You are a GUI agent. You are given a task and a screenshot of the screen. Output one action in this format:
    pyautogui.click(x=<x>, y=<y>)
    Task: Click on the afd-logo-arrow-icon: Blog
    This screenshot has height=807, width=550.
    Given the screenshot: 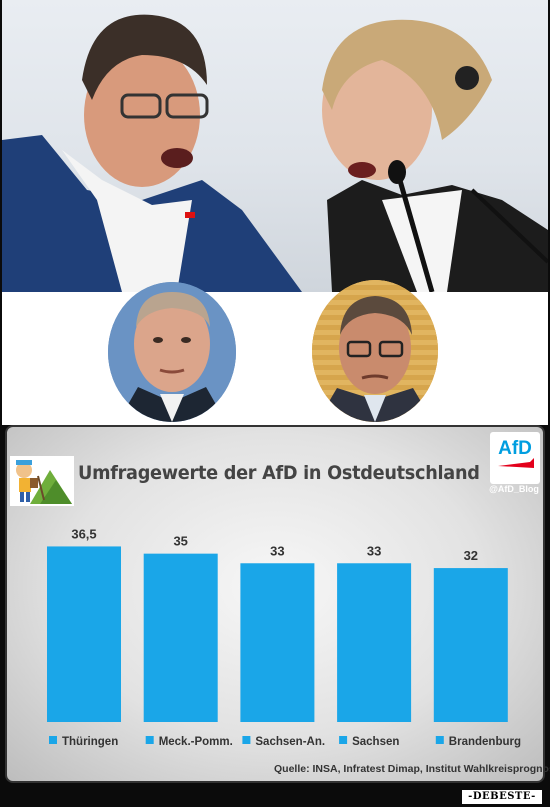 What is the action you would take?
    pyautogui.click(x=516, y=467)
    